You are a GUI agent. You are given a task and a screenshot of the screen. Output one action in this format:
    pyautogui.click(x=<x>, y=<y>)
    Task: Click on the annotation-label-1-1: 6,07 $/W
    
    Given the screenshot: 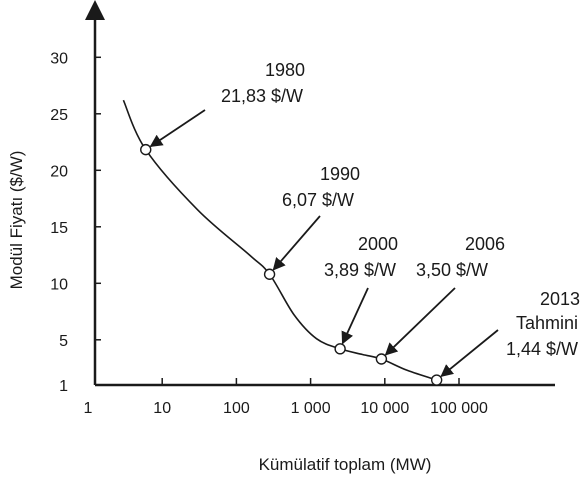 What is the action you would take?
    pyautogui.click(x=318, y=200)
    